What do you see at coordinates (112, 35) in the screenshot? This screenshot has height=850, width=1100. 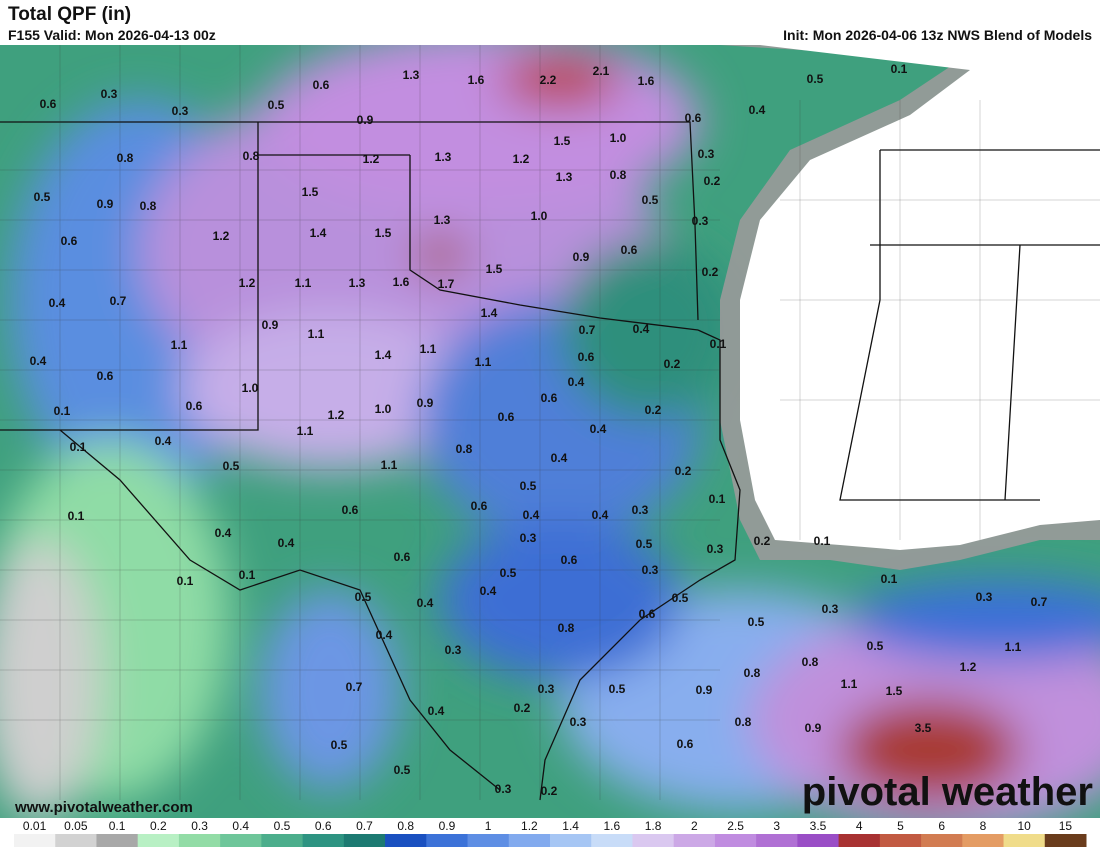 I see `valid-time: F155 Valid: Mon 2026-04-13 00z` at bounding box center [112, 35].